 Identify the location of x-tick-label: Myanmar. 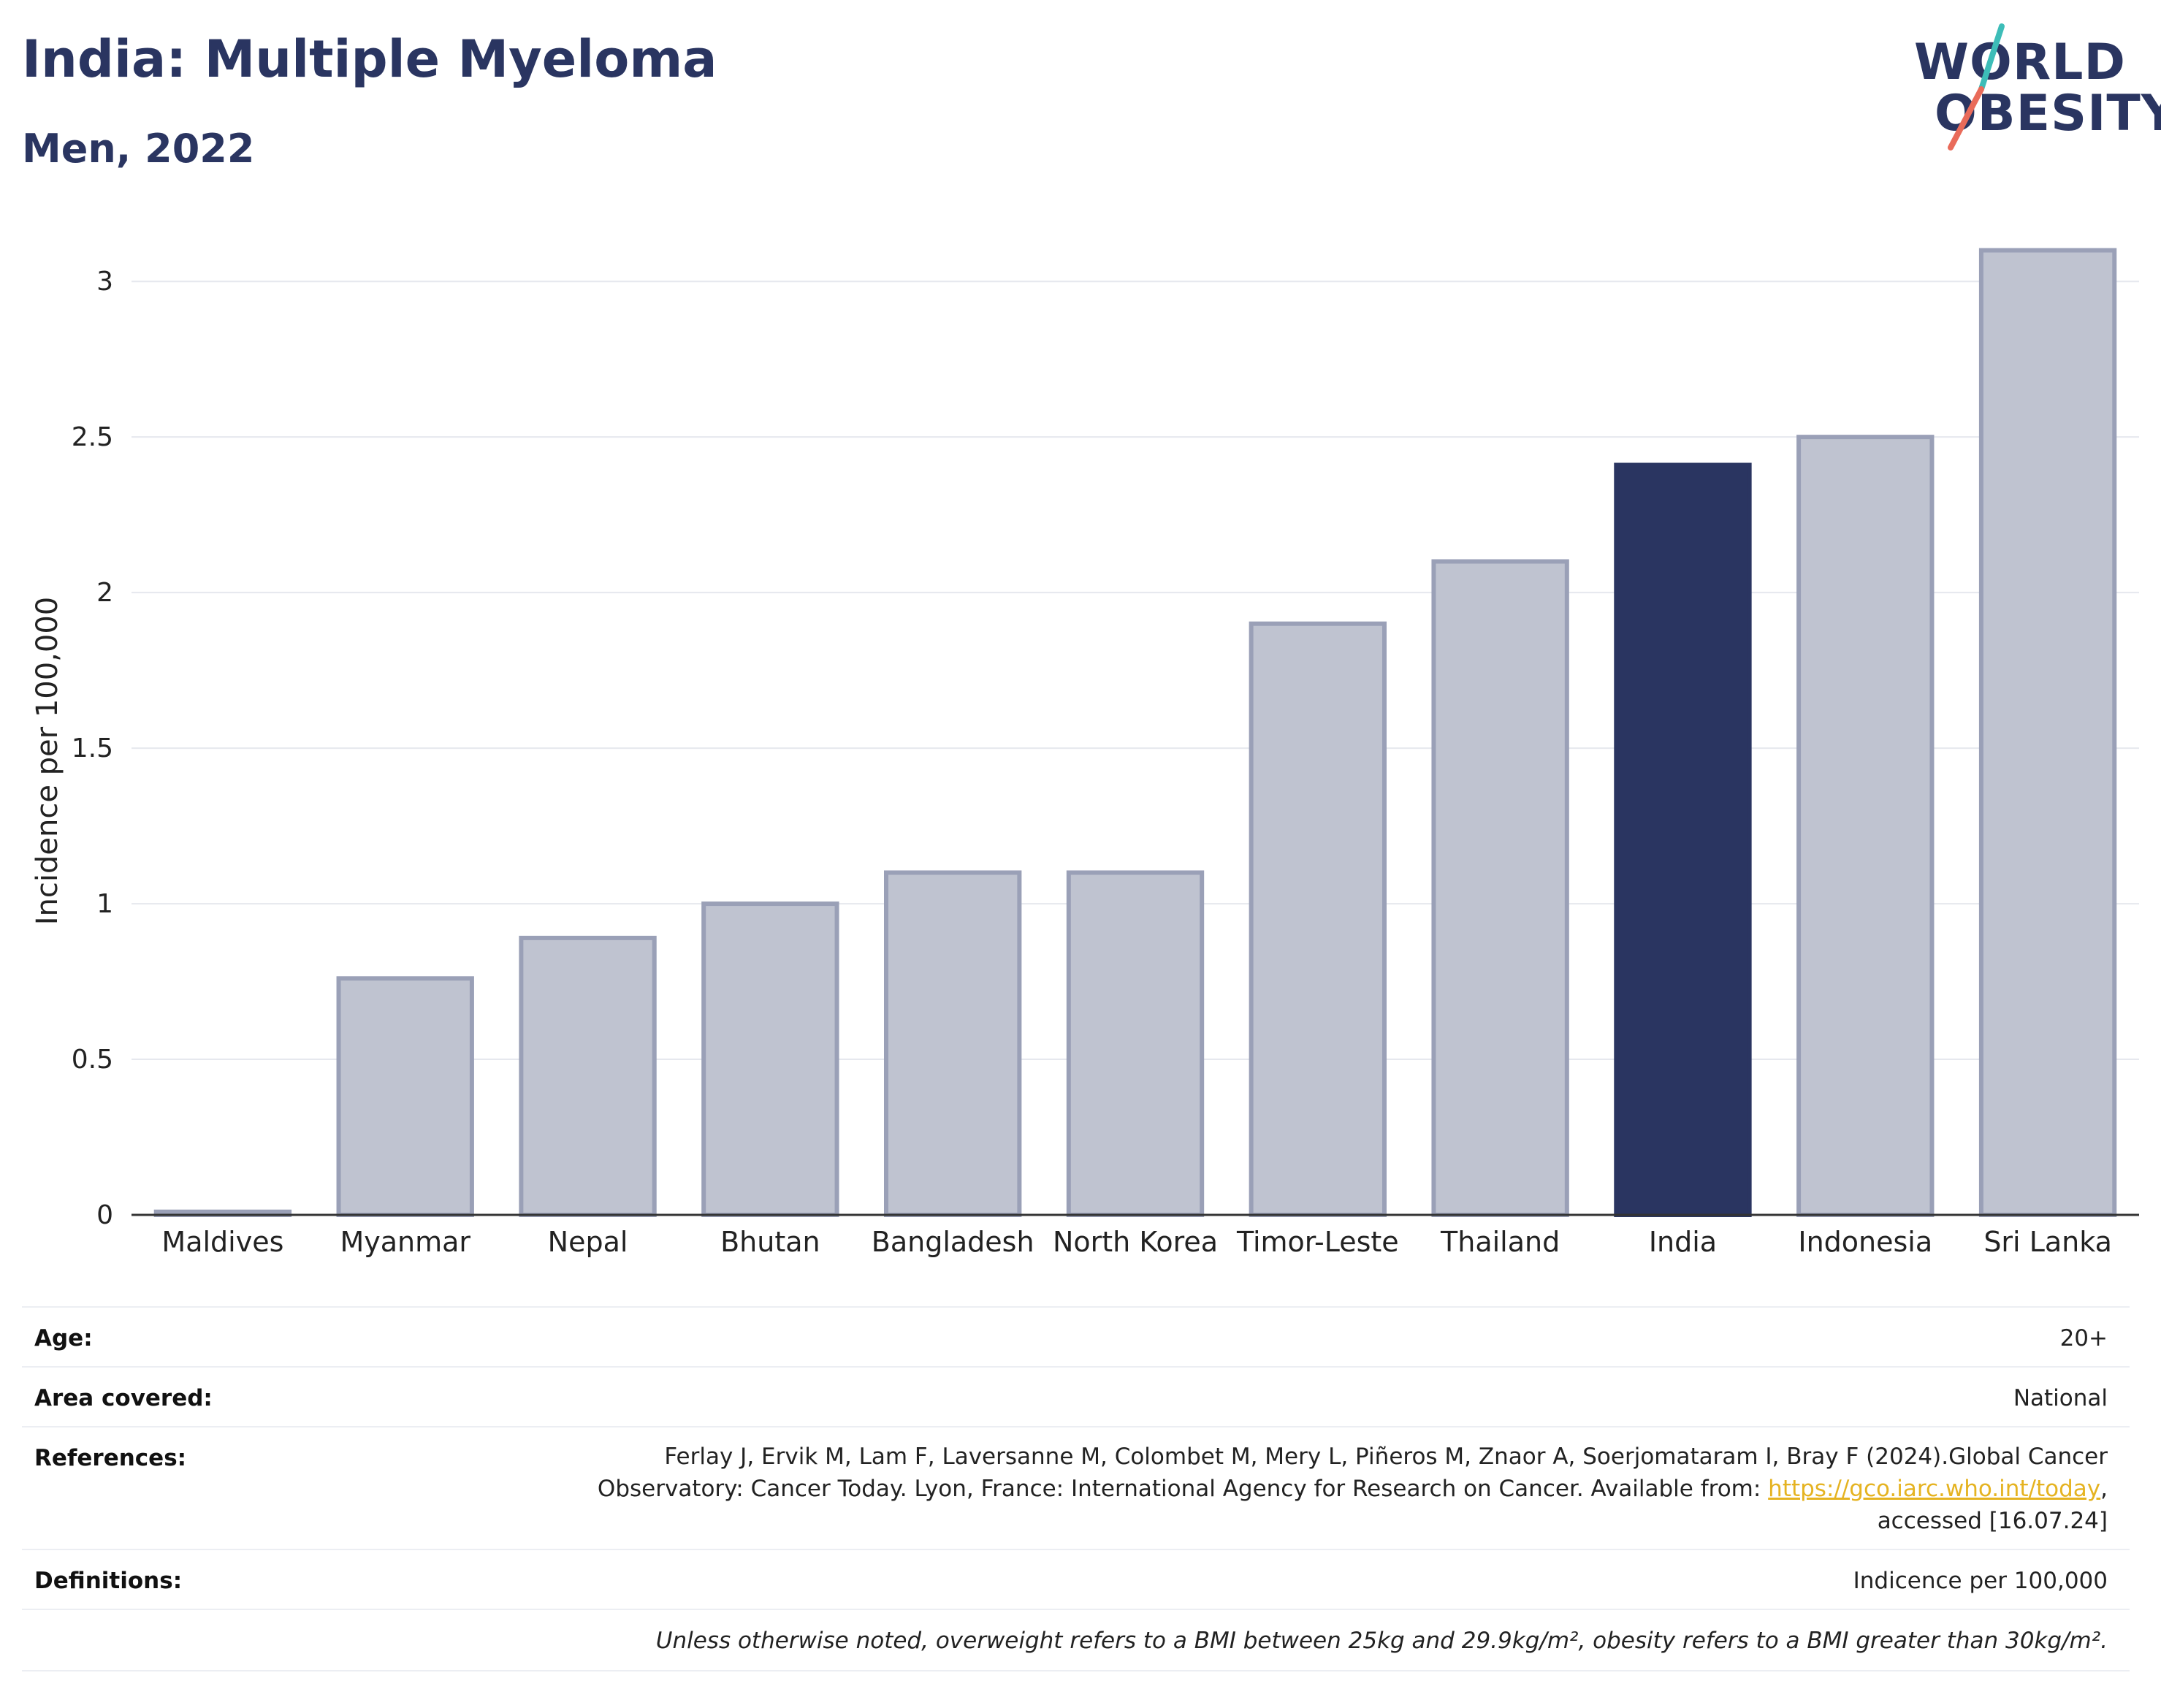
(405, 1242).